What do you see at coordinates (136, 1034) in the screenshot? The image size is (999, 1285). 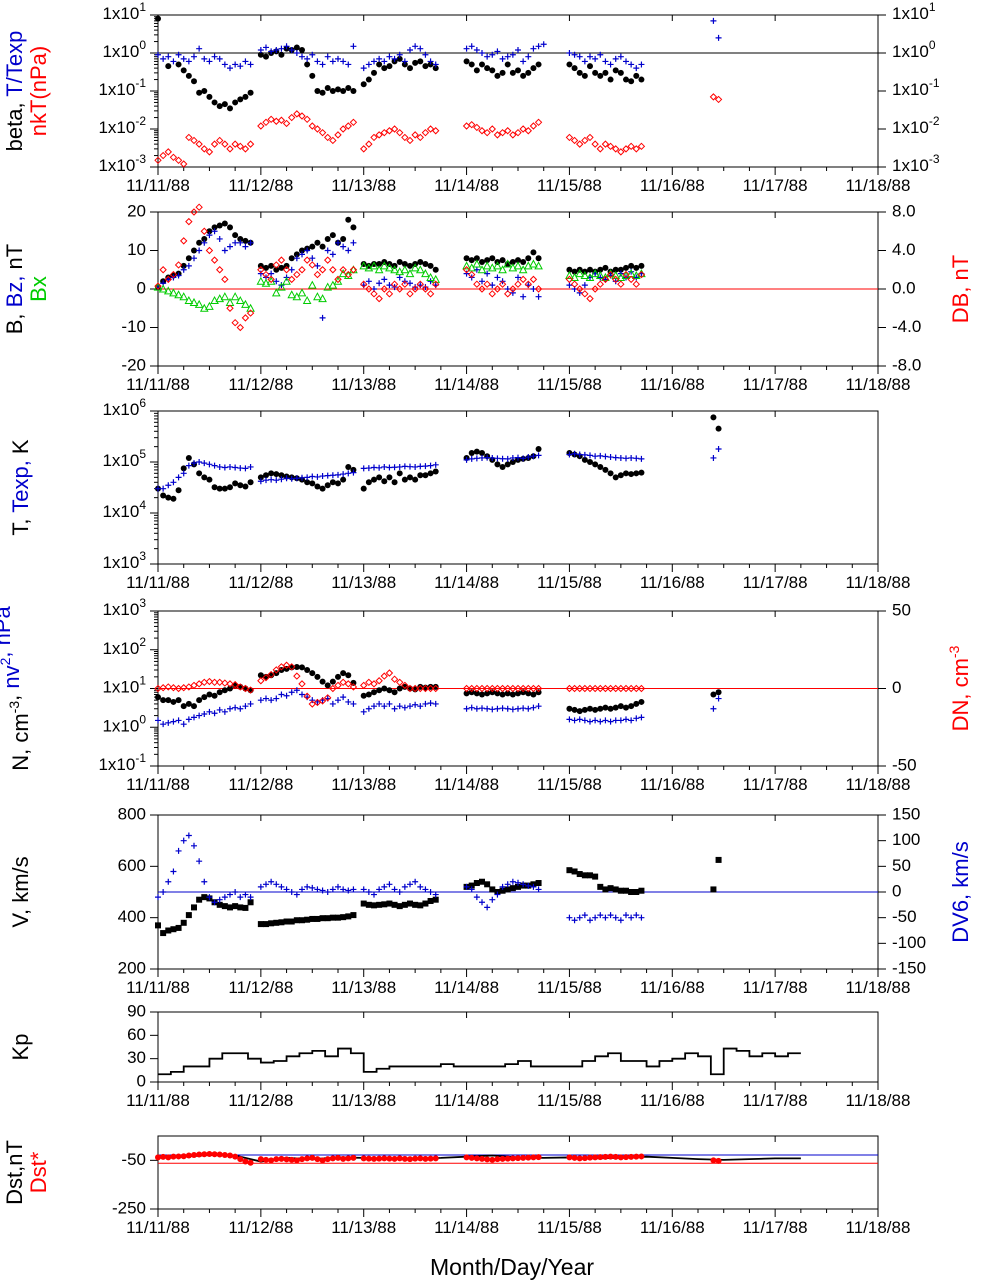 I see `y-tick-label: 60` at bounding box center [136, 1034].